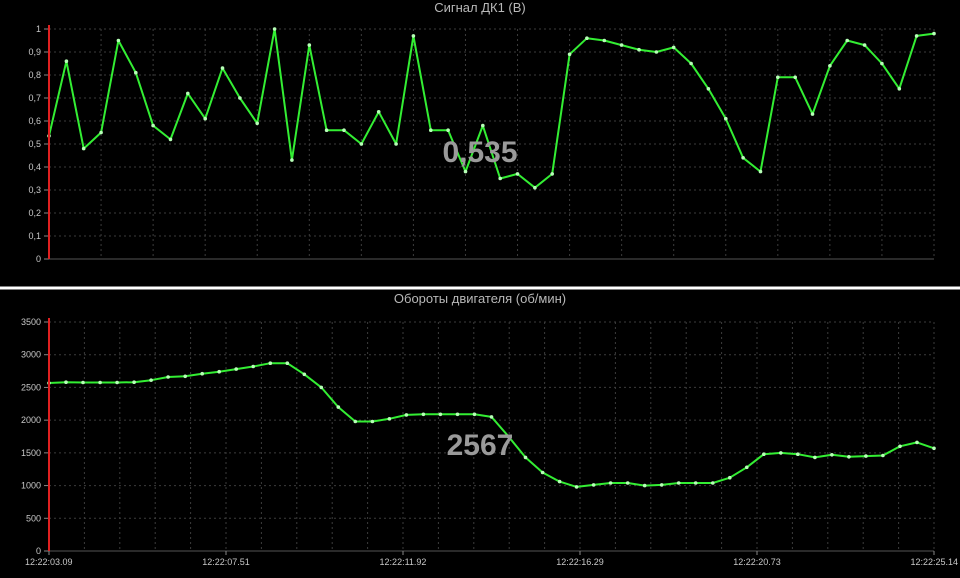 The height and width of the screenshot is (578, 960). I want to click on y-tick-label: 1000, so click(31, 486).